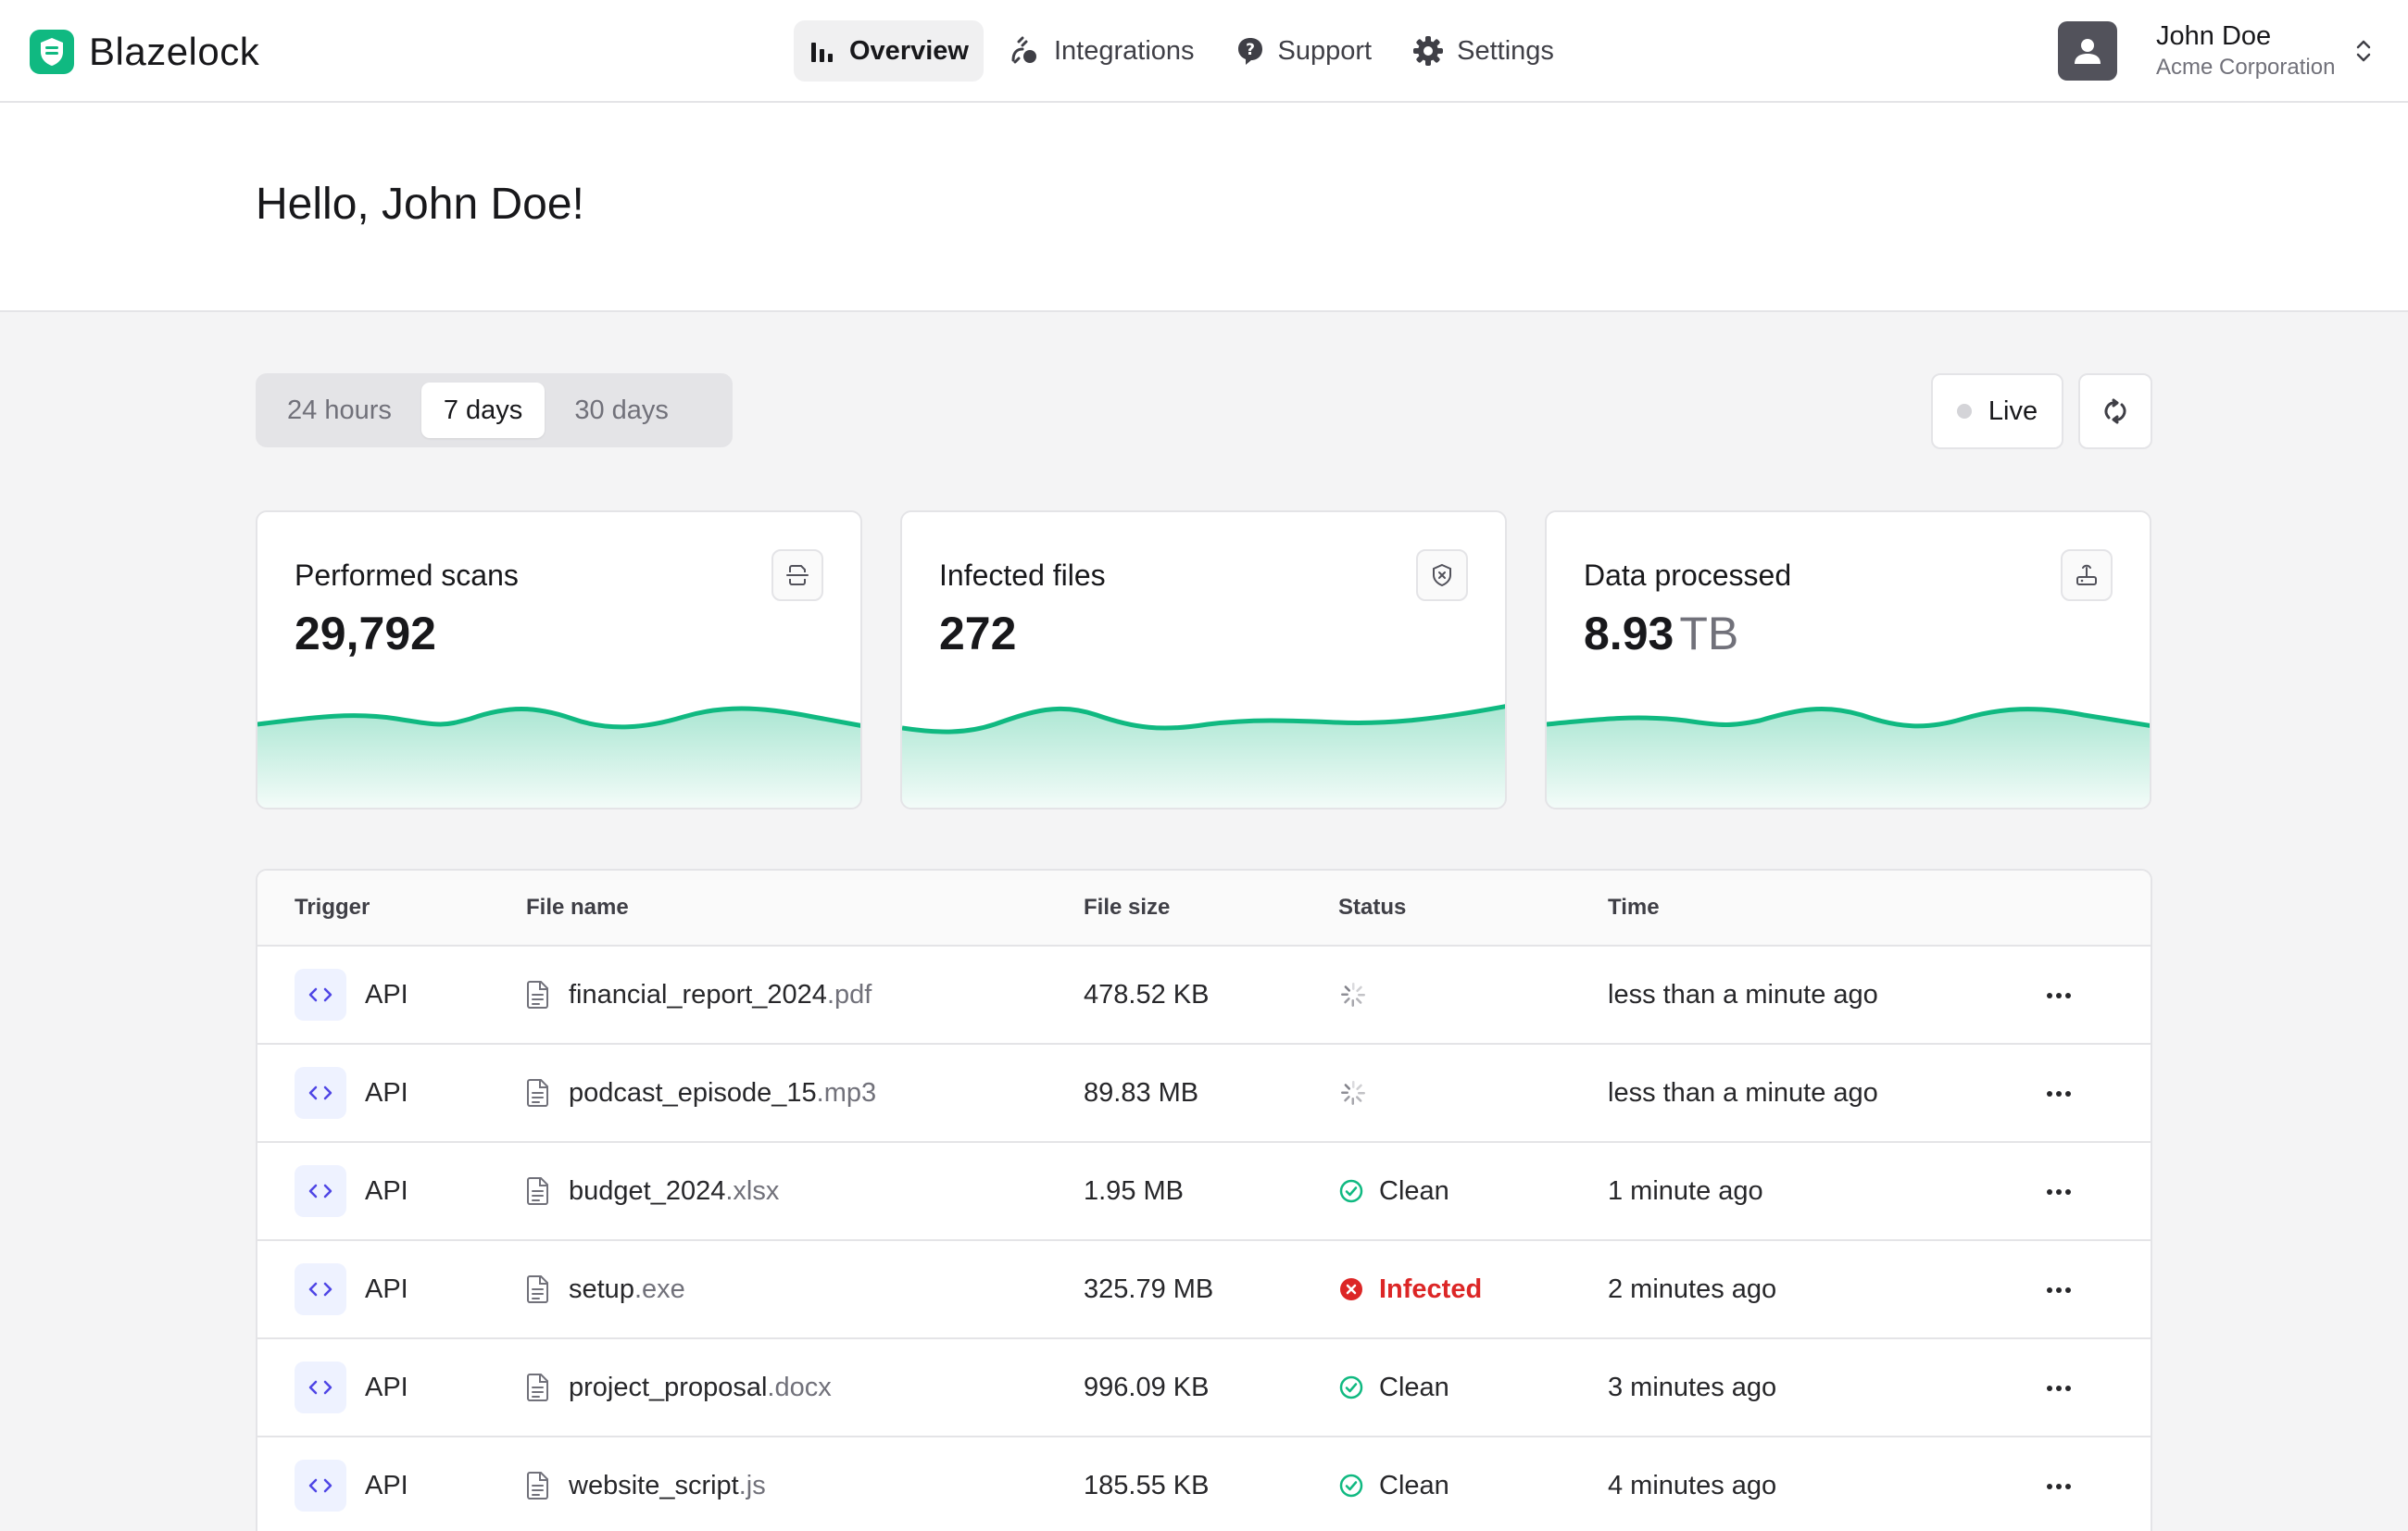 This screenshot has width=2408, height=1531. I want to click on loading-spinner-icon, so click(1353, 995).